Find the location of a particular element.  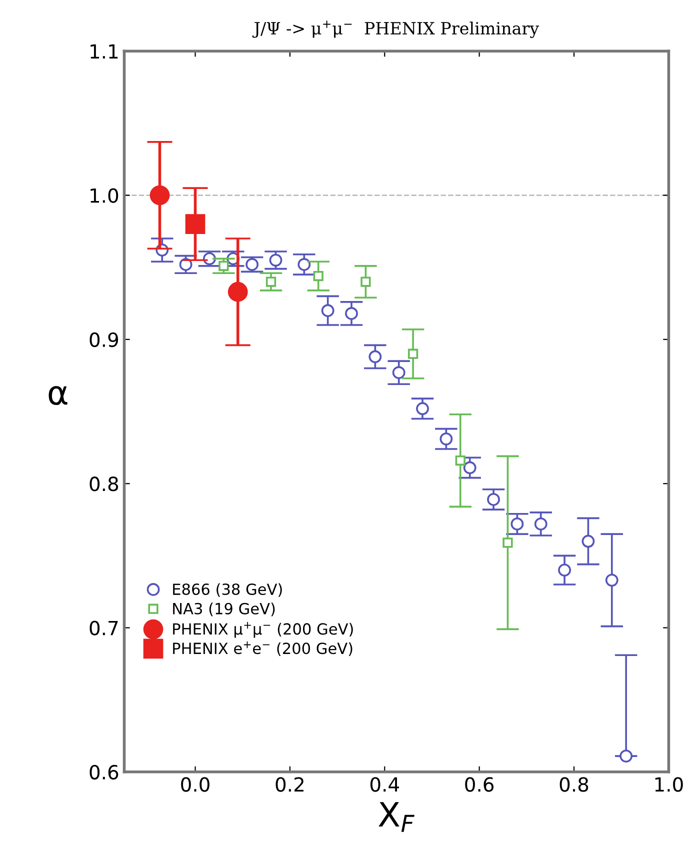

y-tick-label: 0.6 is located at coordinates (104, 772).